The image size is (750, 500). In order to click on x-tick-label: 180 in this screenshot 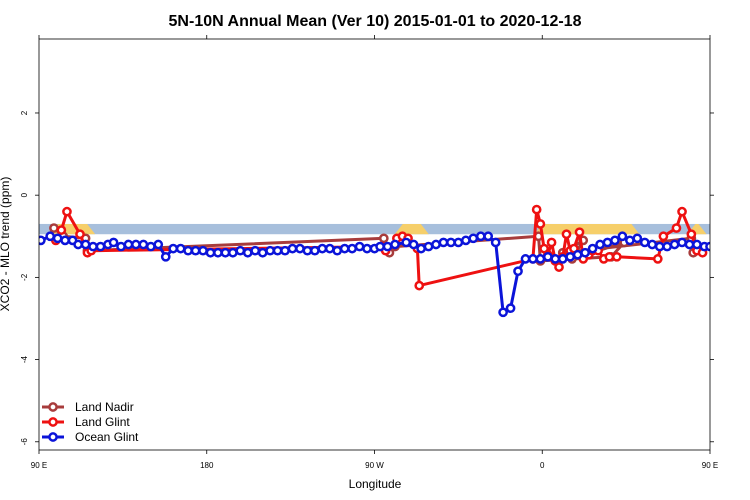, I will do `click(207, 465)`.